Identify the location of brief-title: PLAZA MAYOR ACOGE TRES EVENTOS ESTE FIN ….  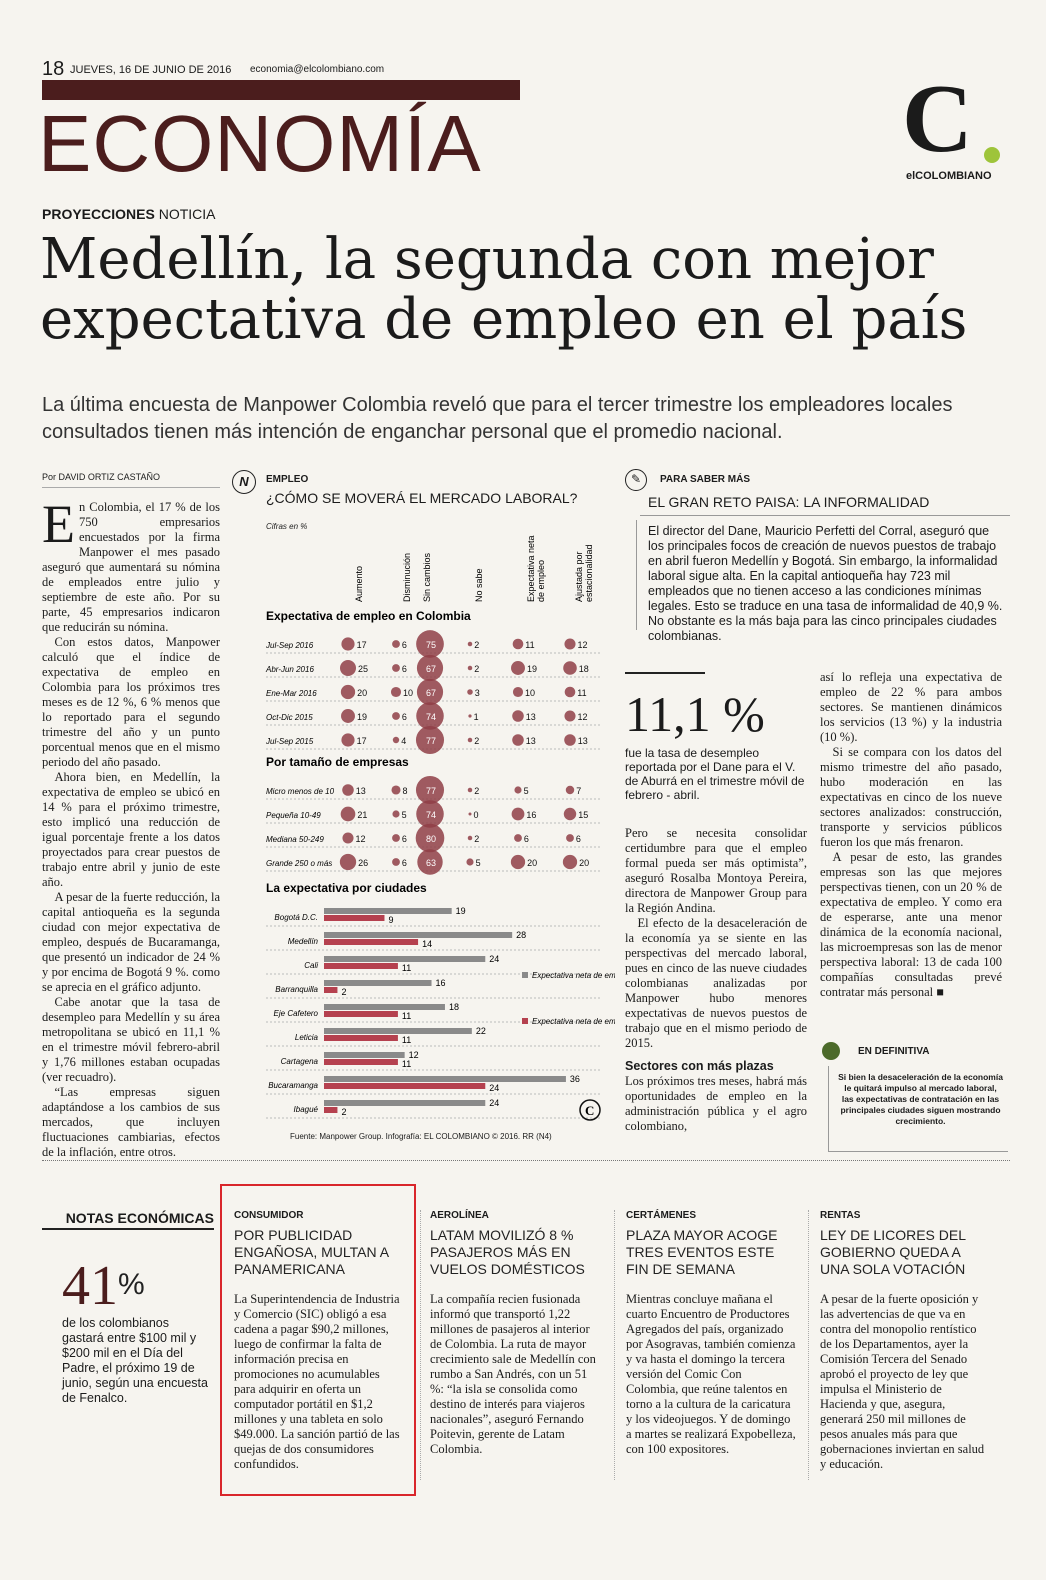
(702, 1252).